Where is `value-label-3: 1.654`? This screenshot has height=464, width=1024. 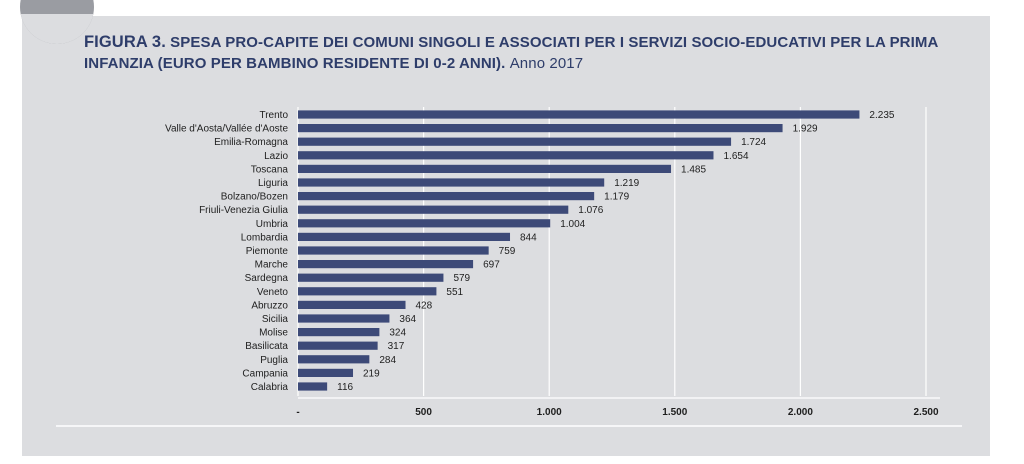
value-label-3: 1.654 is located at coordinates (735, 156).